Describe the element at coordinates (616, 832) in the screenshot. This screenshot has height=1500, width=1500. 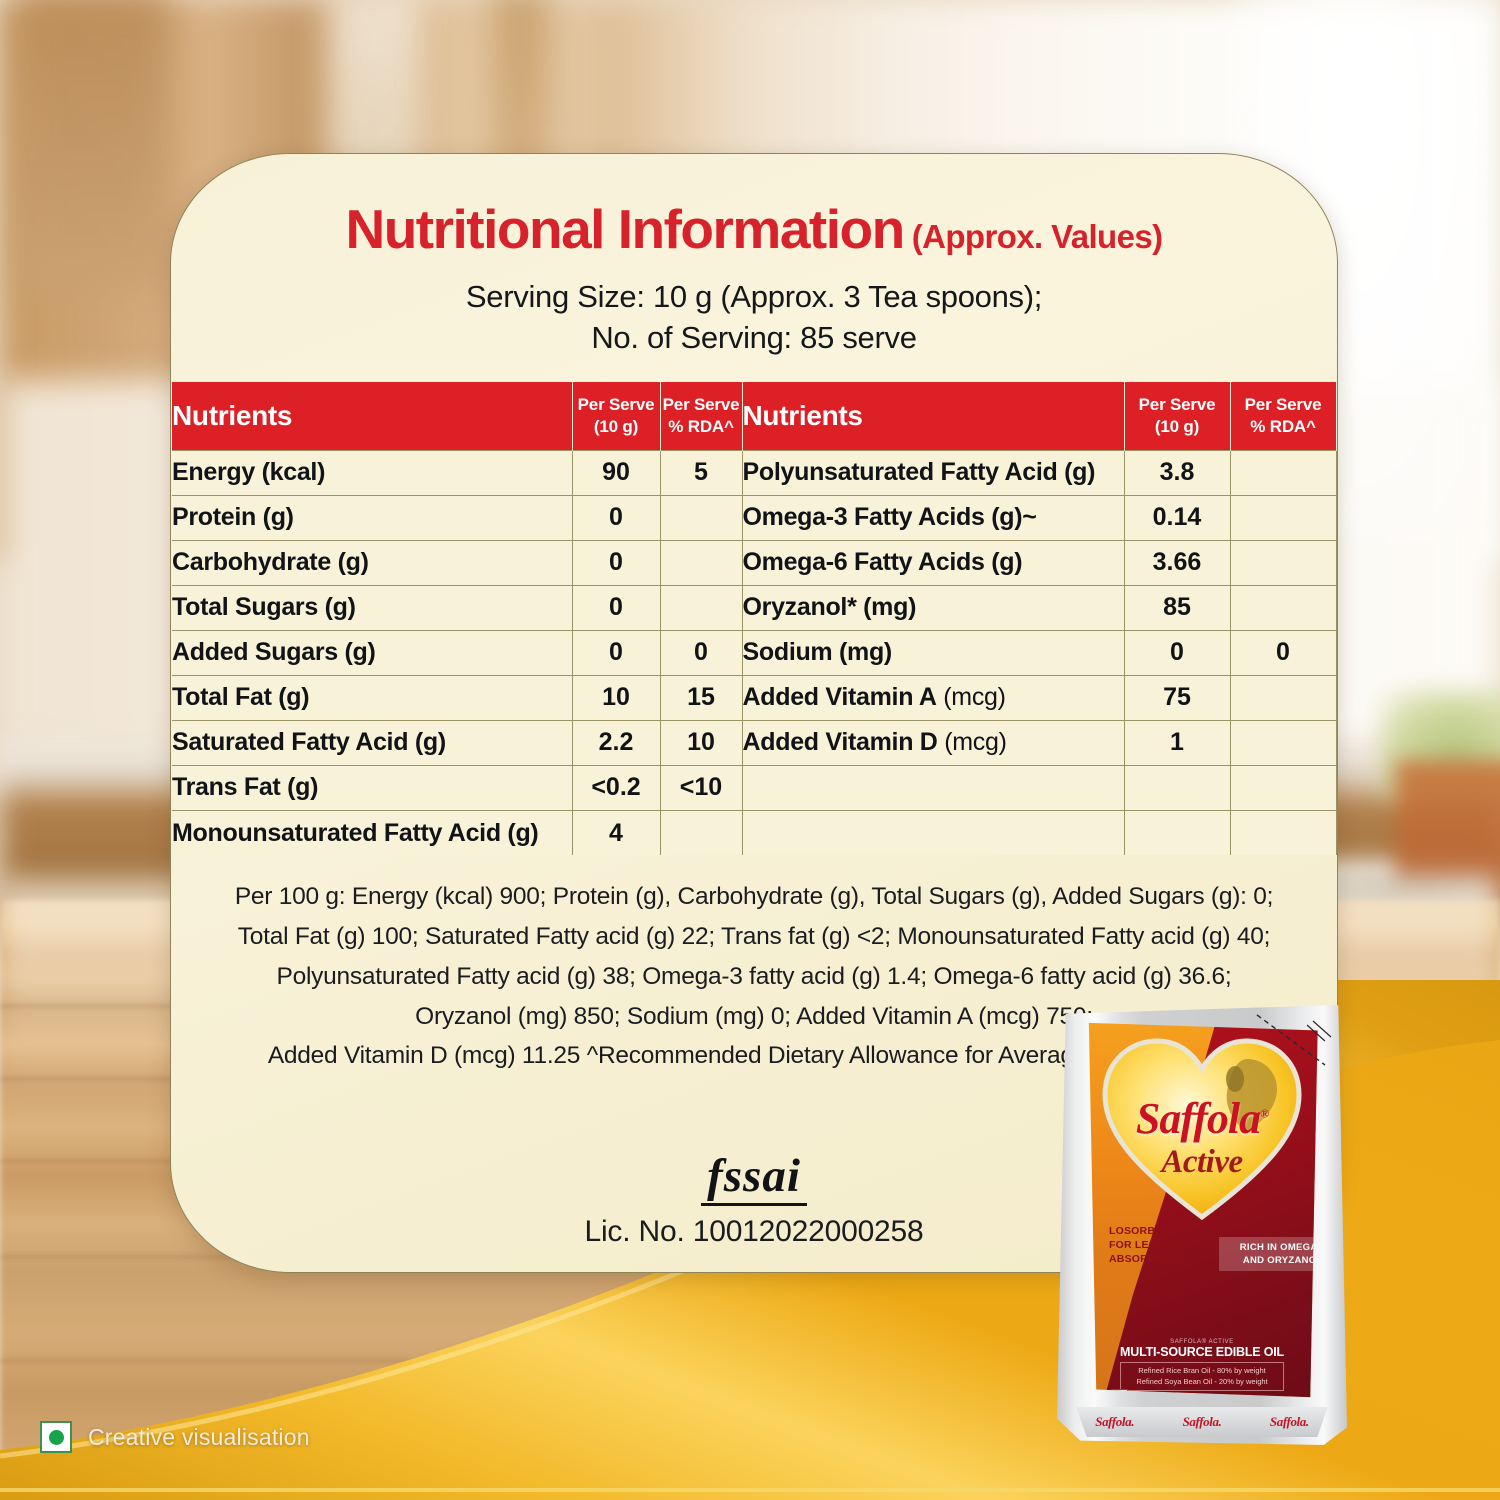
I see `cell-per-serve-left: 4` at that location.